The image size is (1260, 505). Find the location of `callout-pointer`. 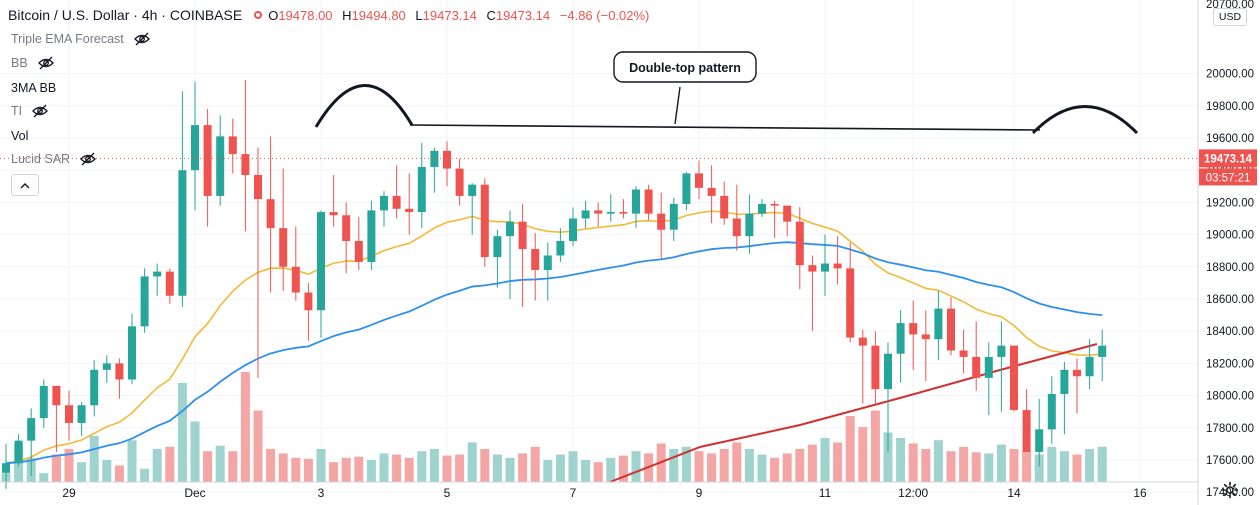

callout-pointer is located at coordinates (677, 105).